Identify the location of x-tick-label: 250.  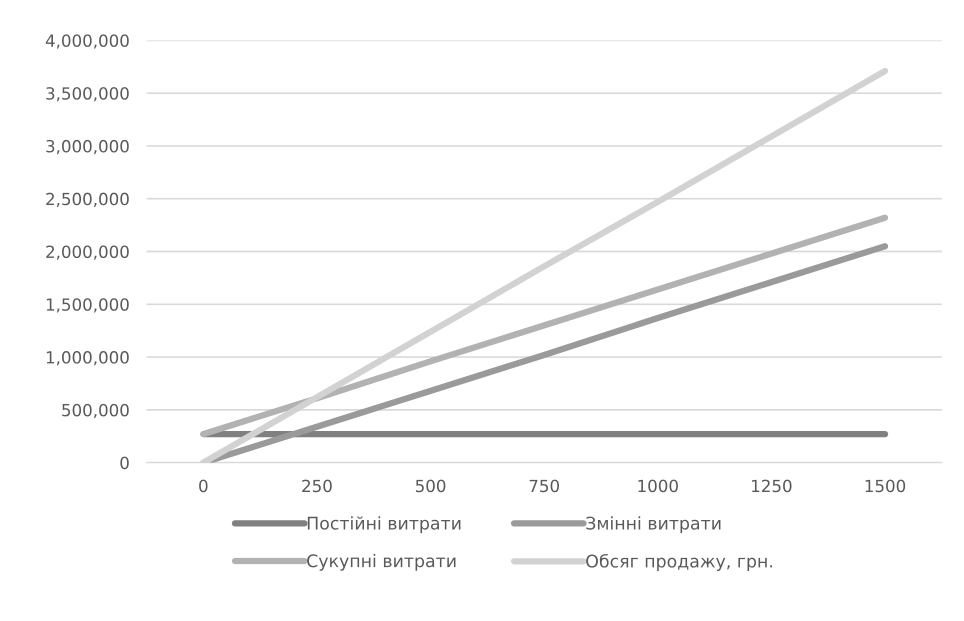
(317, 486).